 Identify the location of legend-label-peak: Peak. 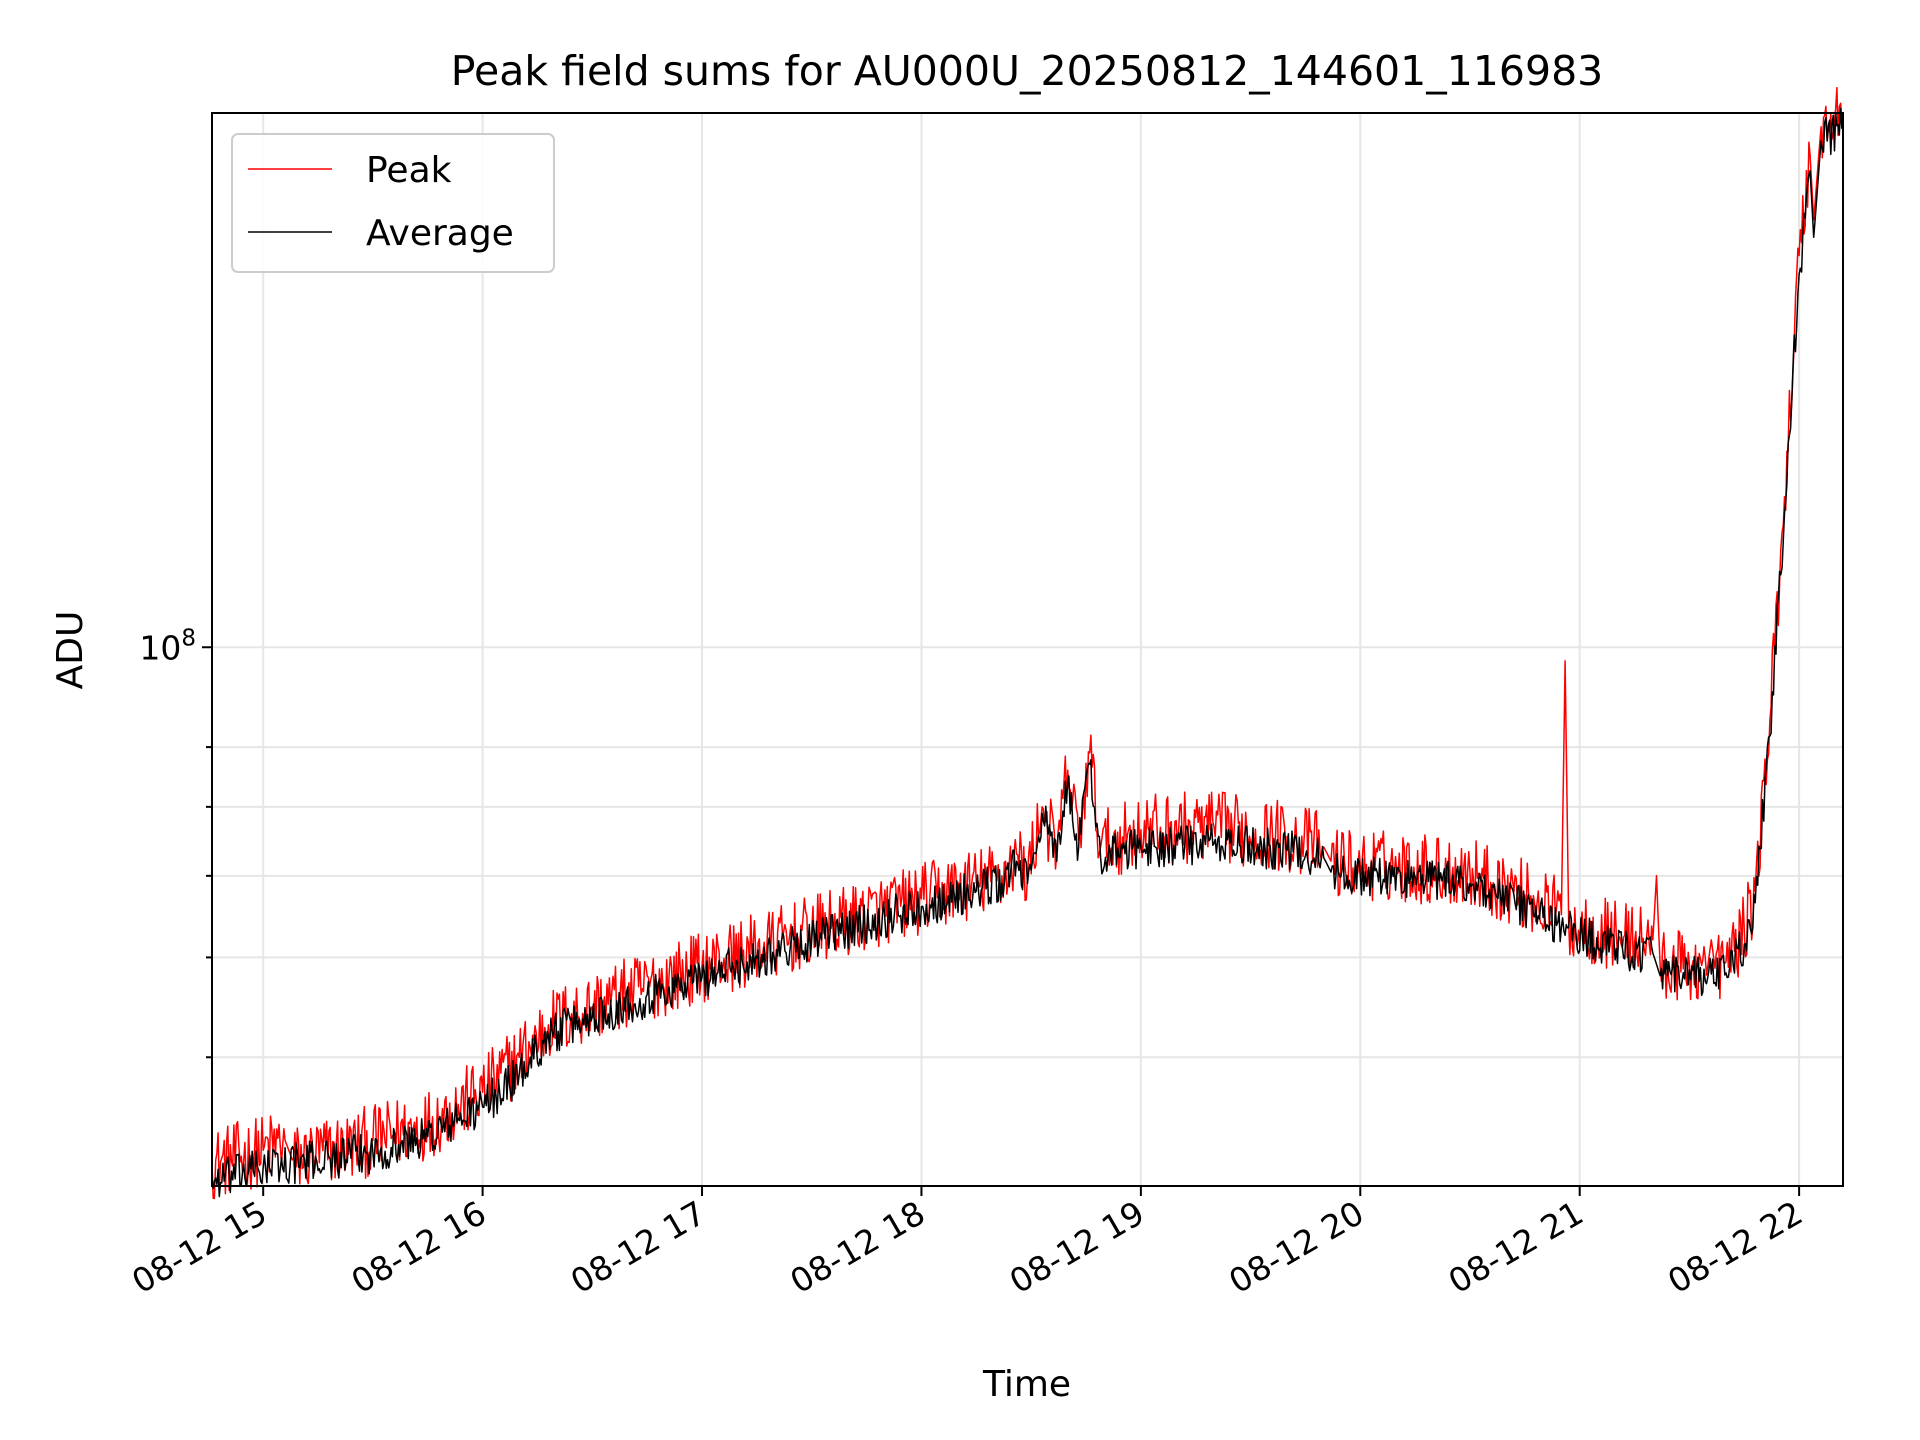
(409, 170).